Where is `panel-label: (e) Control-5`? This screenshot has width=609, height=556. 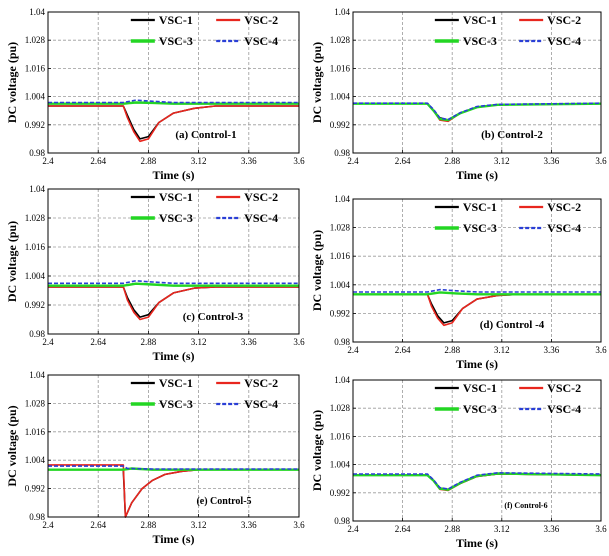
panel-label: (e) Control-5 is located at coordinates (223, 501).